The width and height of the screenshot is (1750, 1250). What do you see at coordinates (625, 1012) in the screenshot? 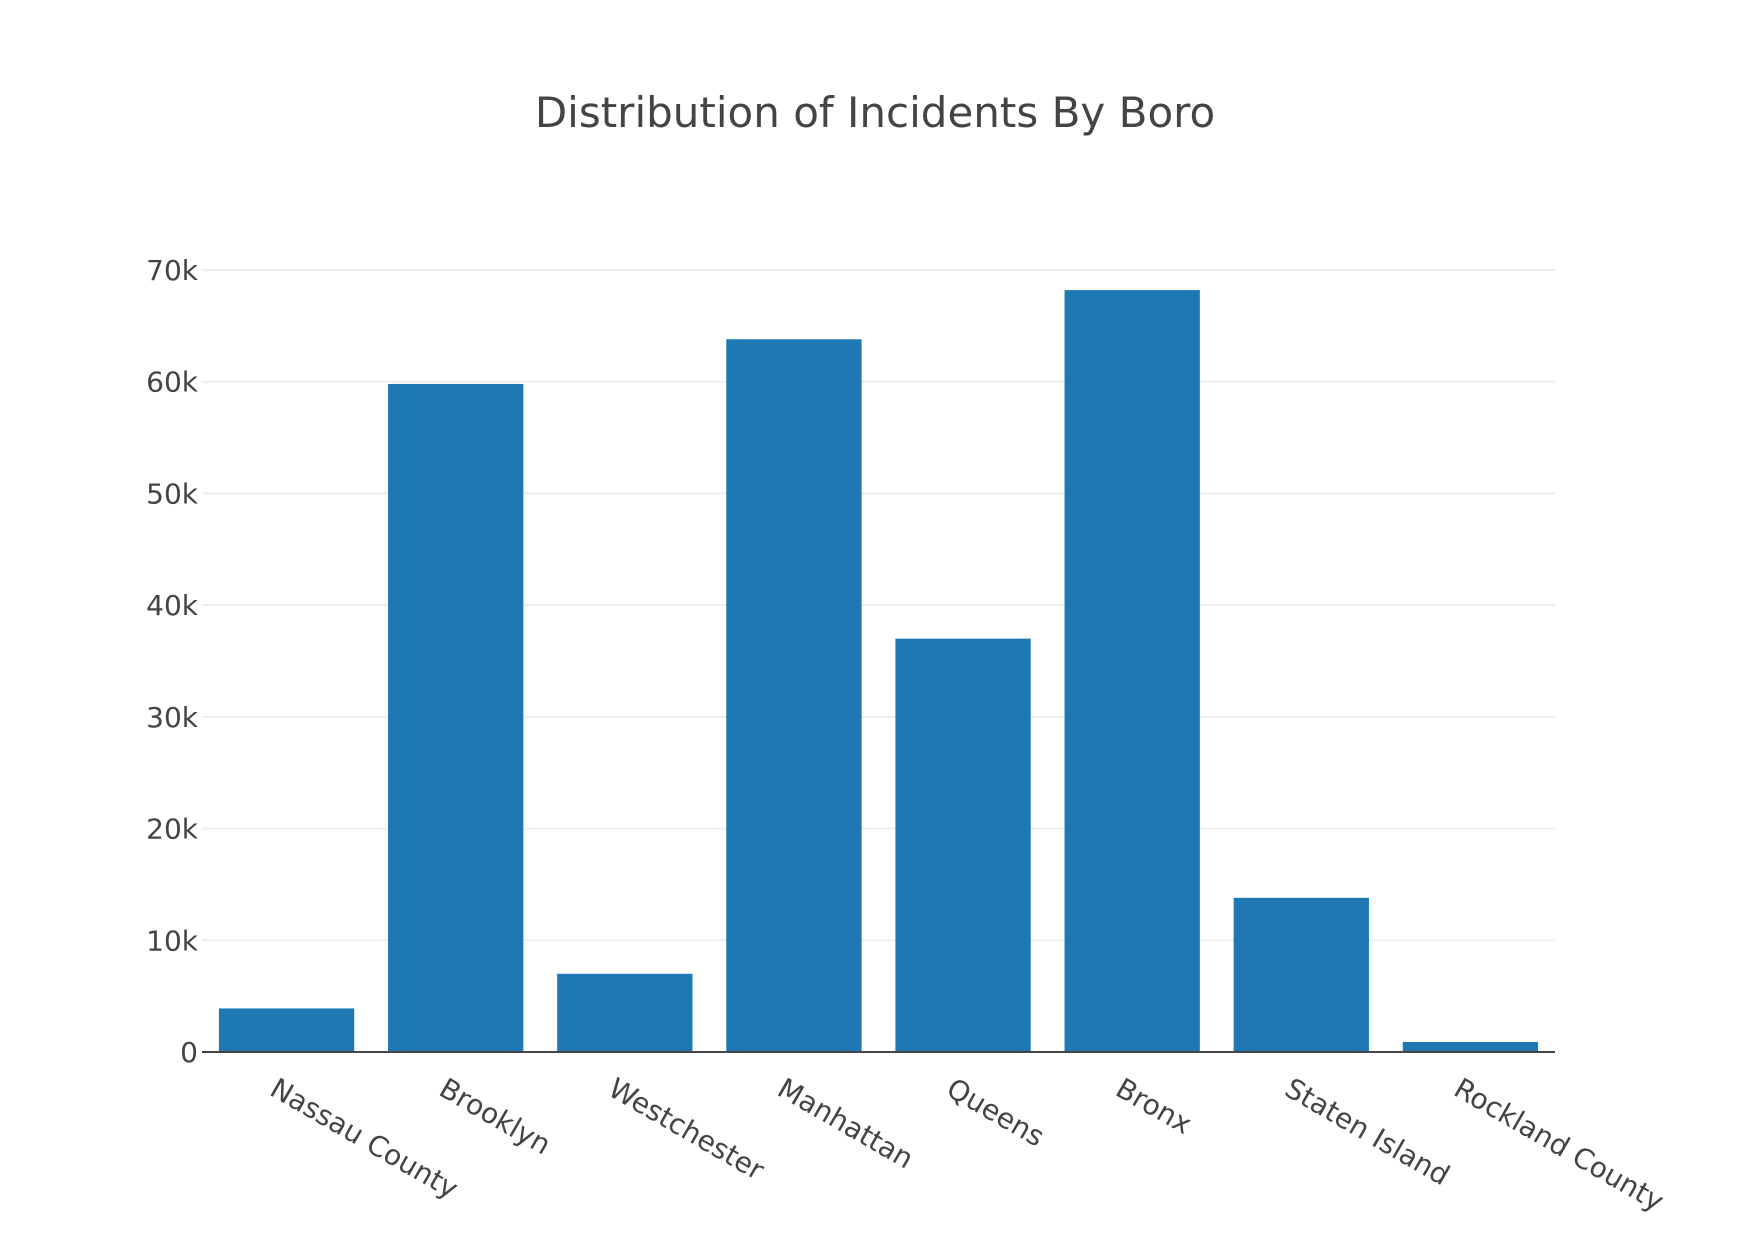
I see `bar-westchester` at bounding box center [625, 1012].